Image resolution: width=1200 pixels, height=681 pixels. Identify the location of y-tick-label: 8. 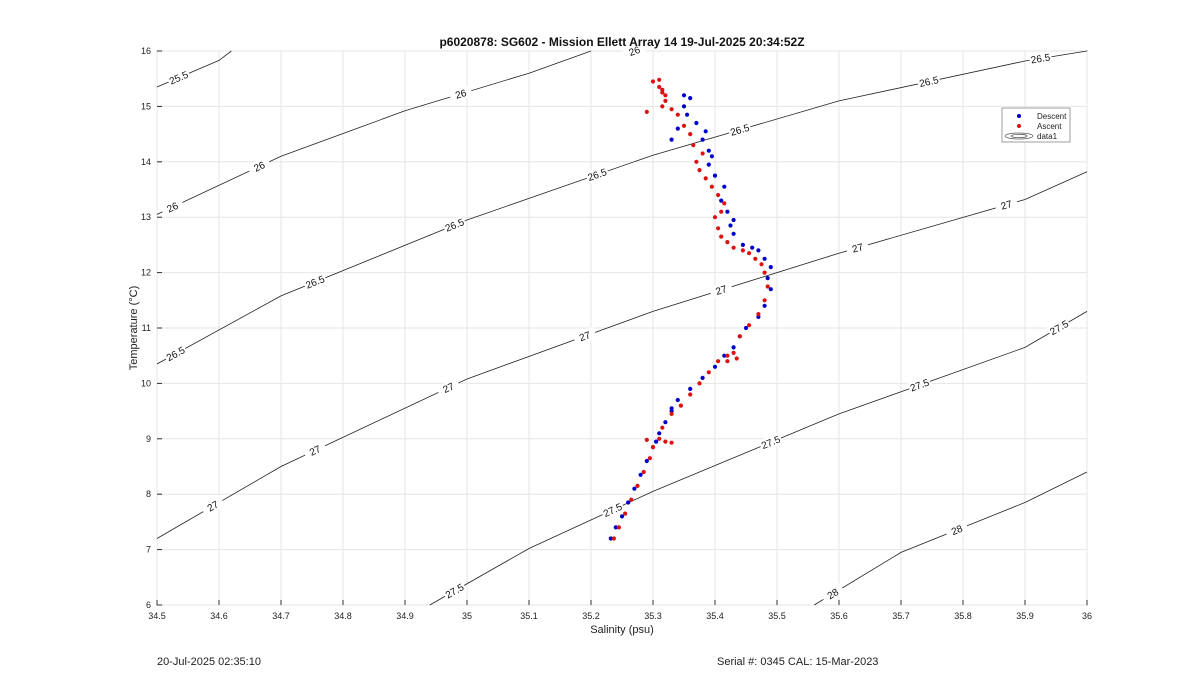
(148, 494).